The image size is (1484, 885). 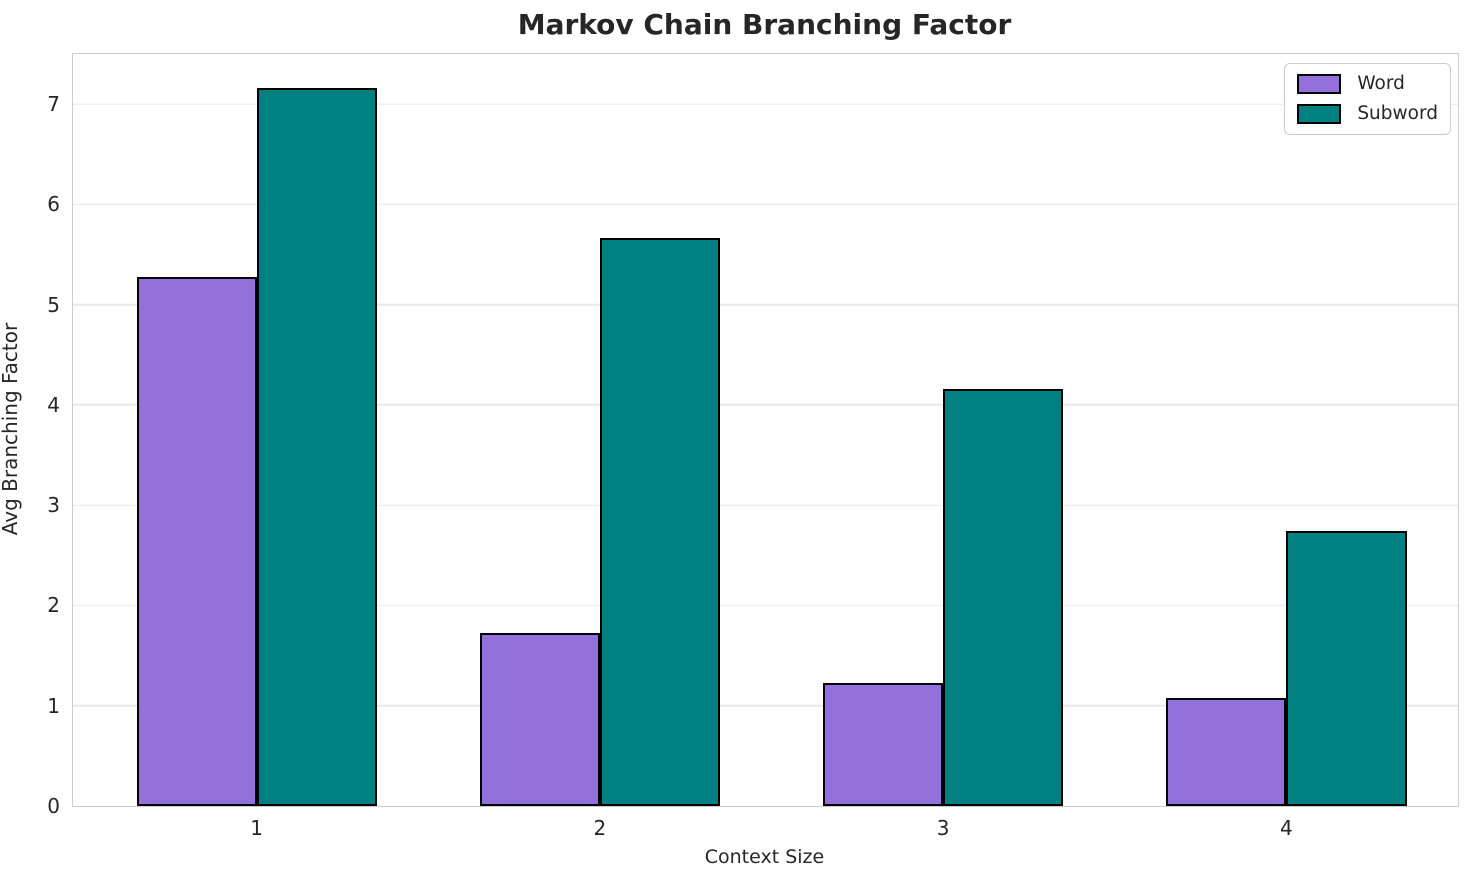 I want to click on legend-label: Word, so click(x=1381, y=83).